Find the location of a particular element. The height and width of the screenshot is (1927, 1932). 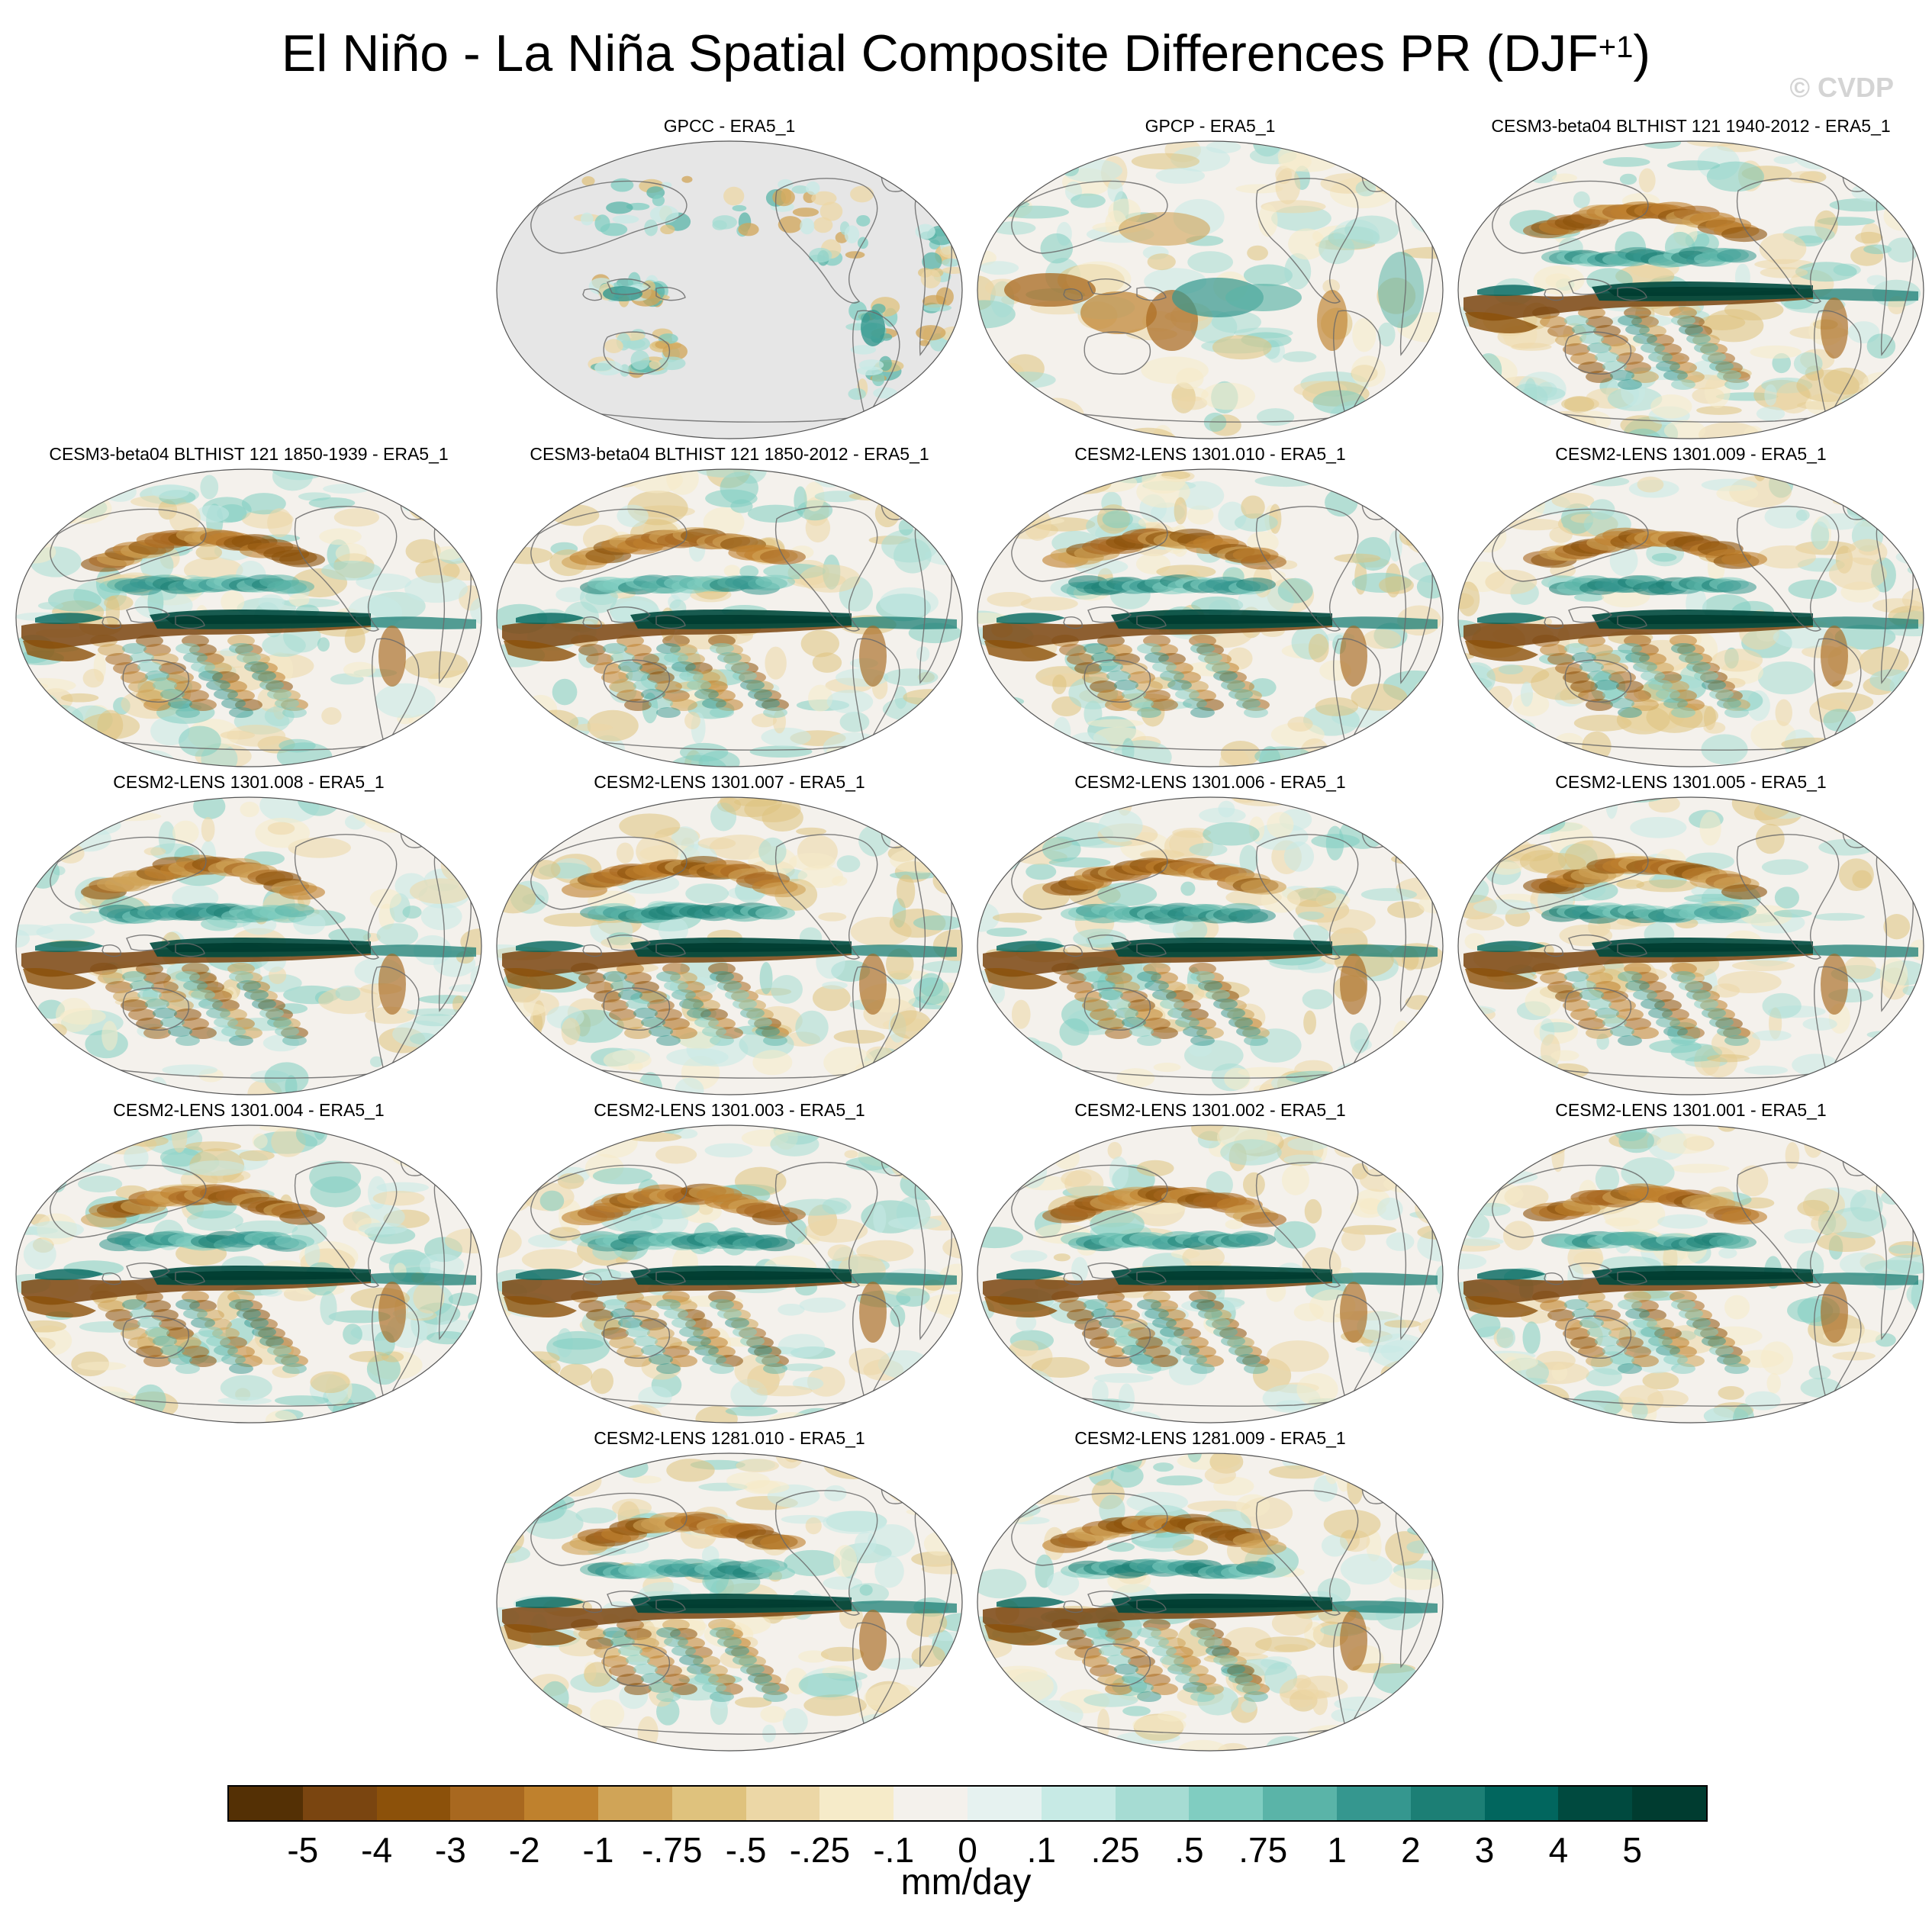

colorbar-tick-label: 1 is located at coordinates (1337, 1850).